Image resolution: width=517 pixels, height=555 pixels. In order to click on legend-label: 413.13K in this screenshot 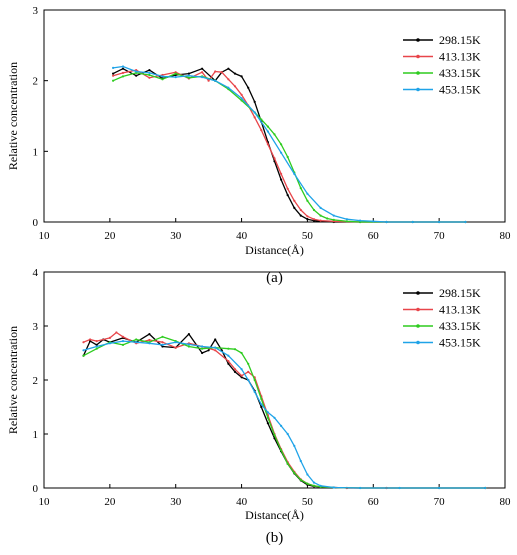, I will do `click(460, 310)`.